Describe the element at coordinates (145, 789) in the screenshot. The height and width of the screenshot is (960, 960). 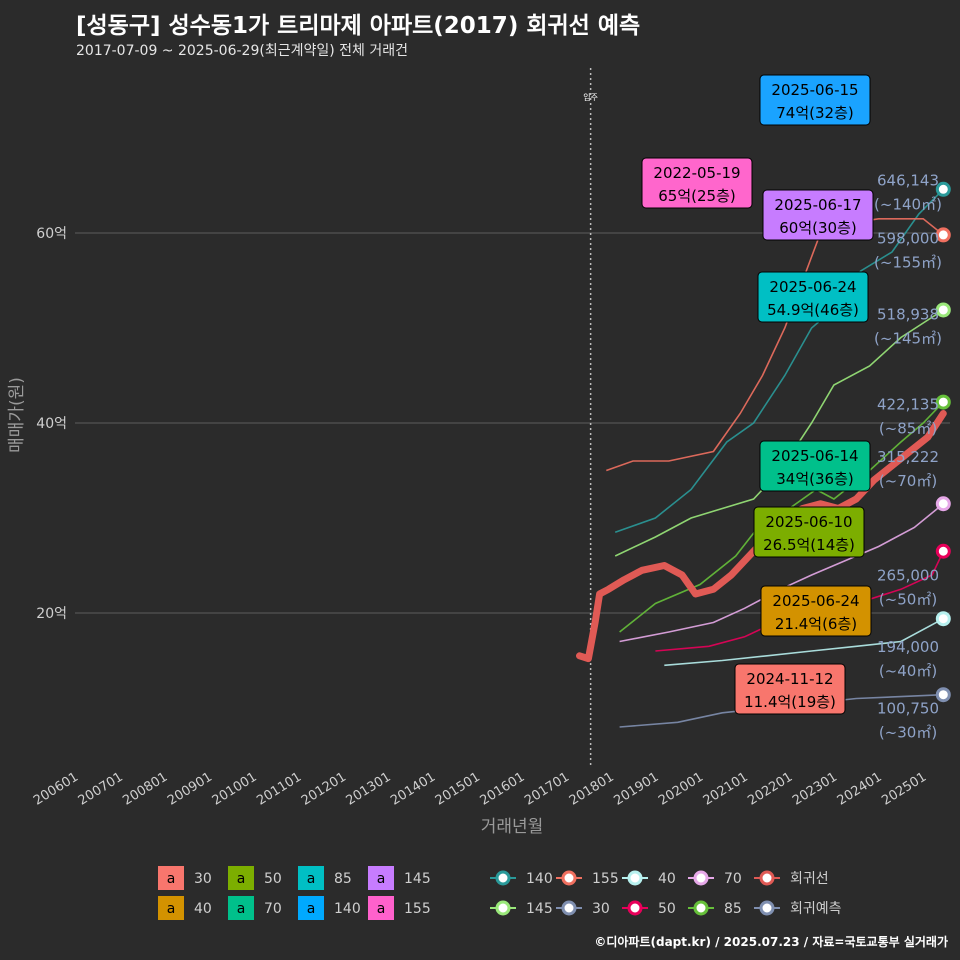
I see `x-tick-label: 200801` at that location.